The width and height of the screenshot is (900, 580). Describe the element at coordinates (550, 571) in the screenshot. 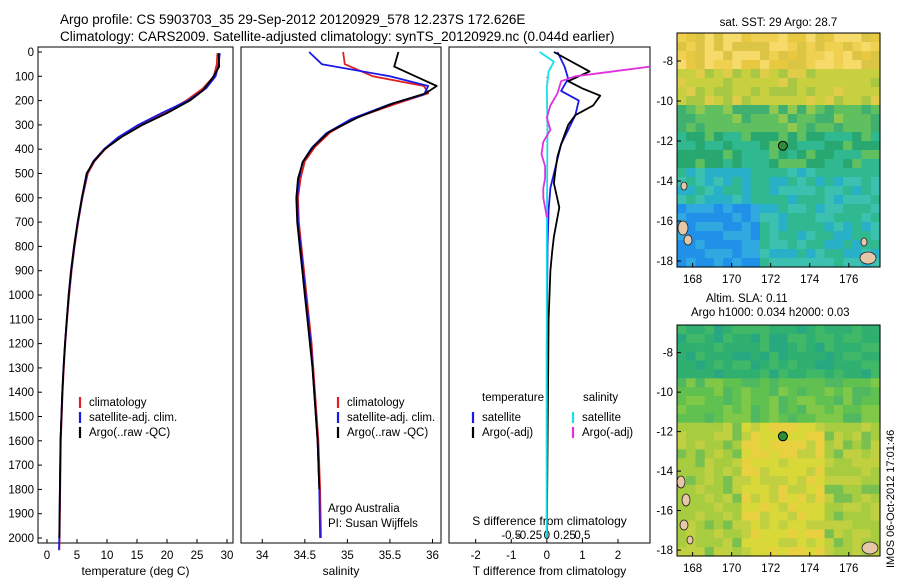

I see `difference-xlabel: T difference from climatology` at that location.